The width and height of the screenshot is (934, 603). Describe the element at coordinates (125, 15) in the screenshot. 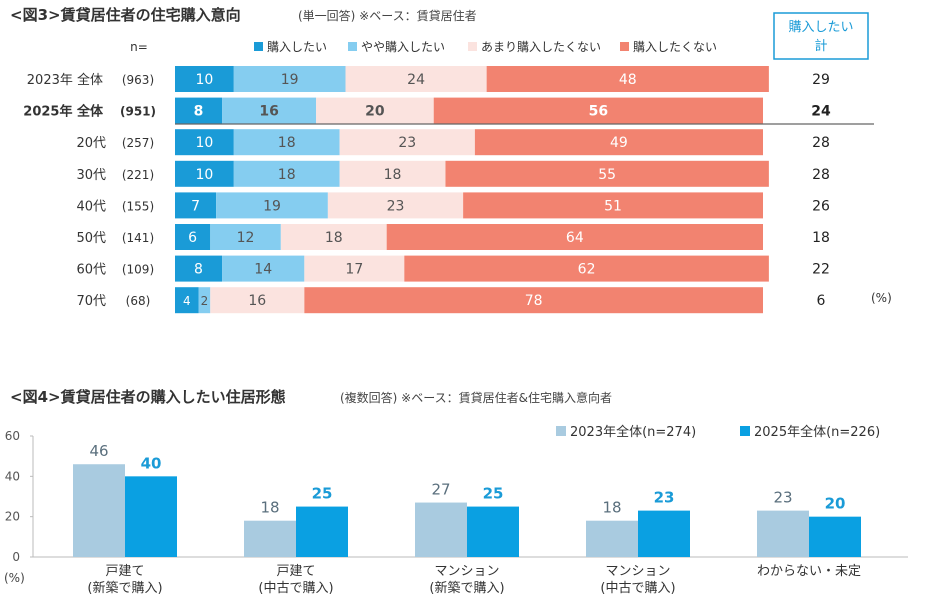

I see `fig3-title: <図3>賃貸居住者の住宅購入意向` at that location.